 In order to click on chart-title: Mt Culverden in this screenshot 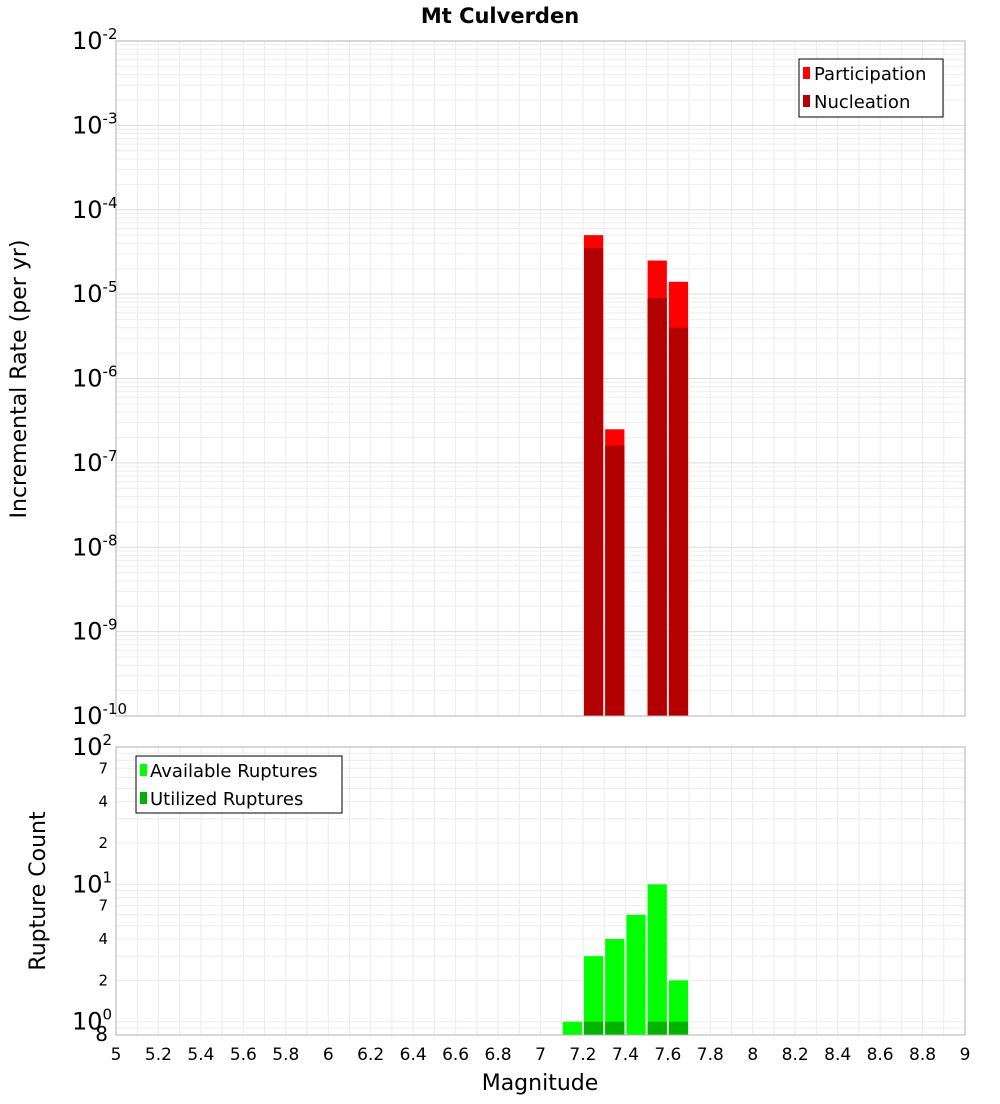, I will do `click(500, 16)`.